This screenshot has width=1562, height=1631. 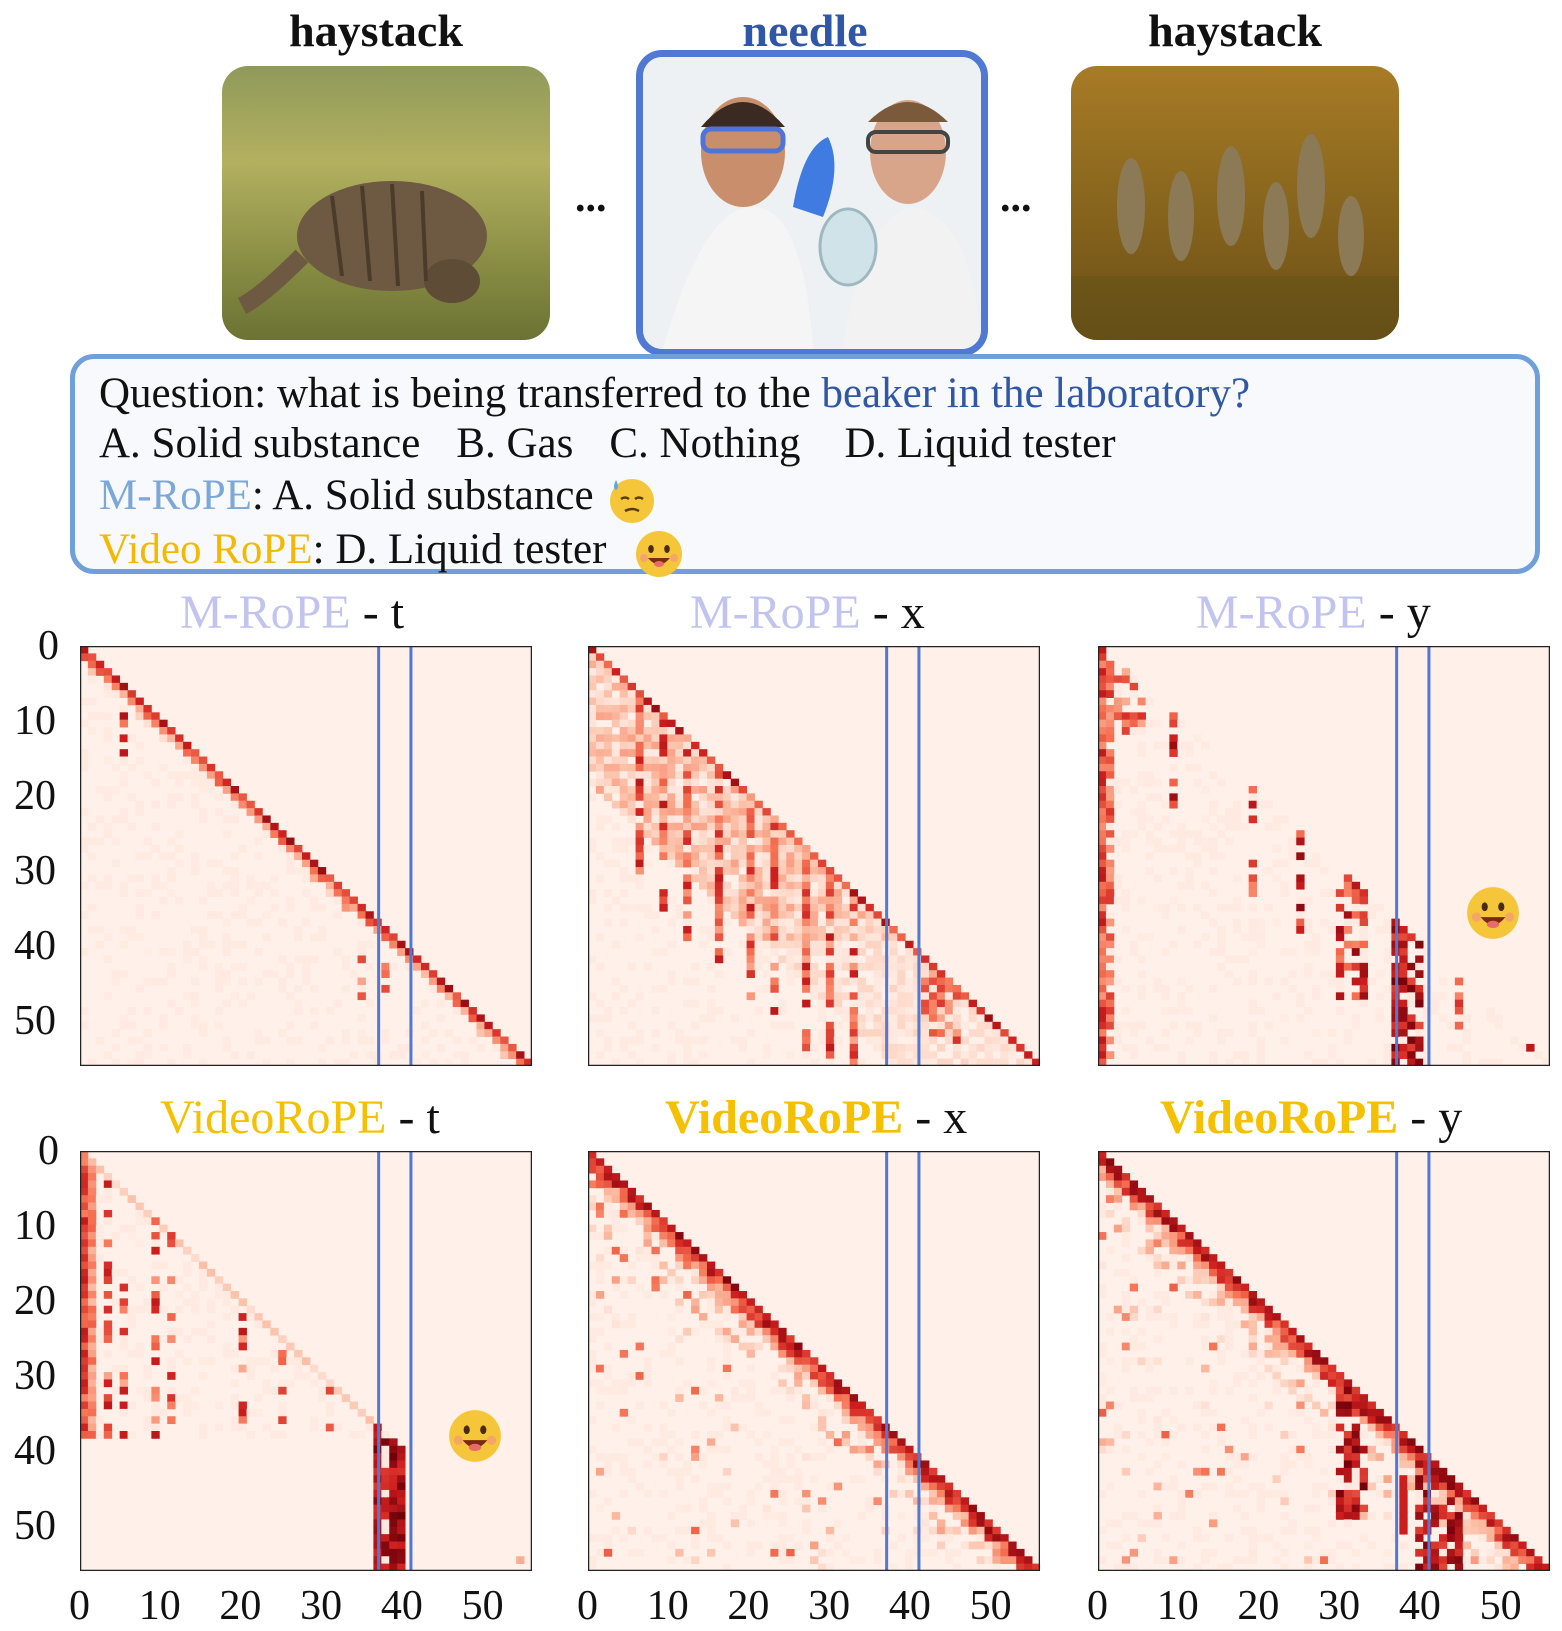 What do you see at coordinates (35, 946) in the screenshot?
I see `y-tick-label: 40` at bounding box center [35, 946].